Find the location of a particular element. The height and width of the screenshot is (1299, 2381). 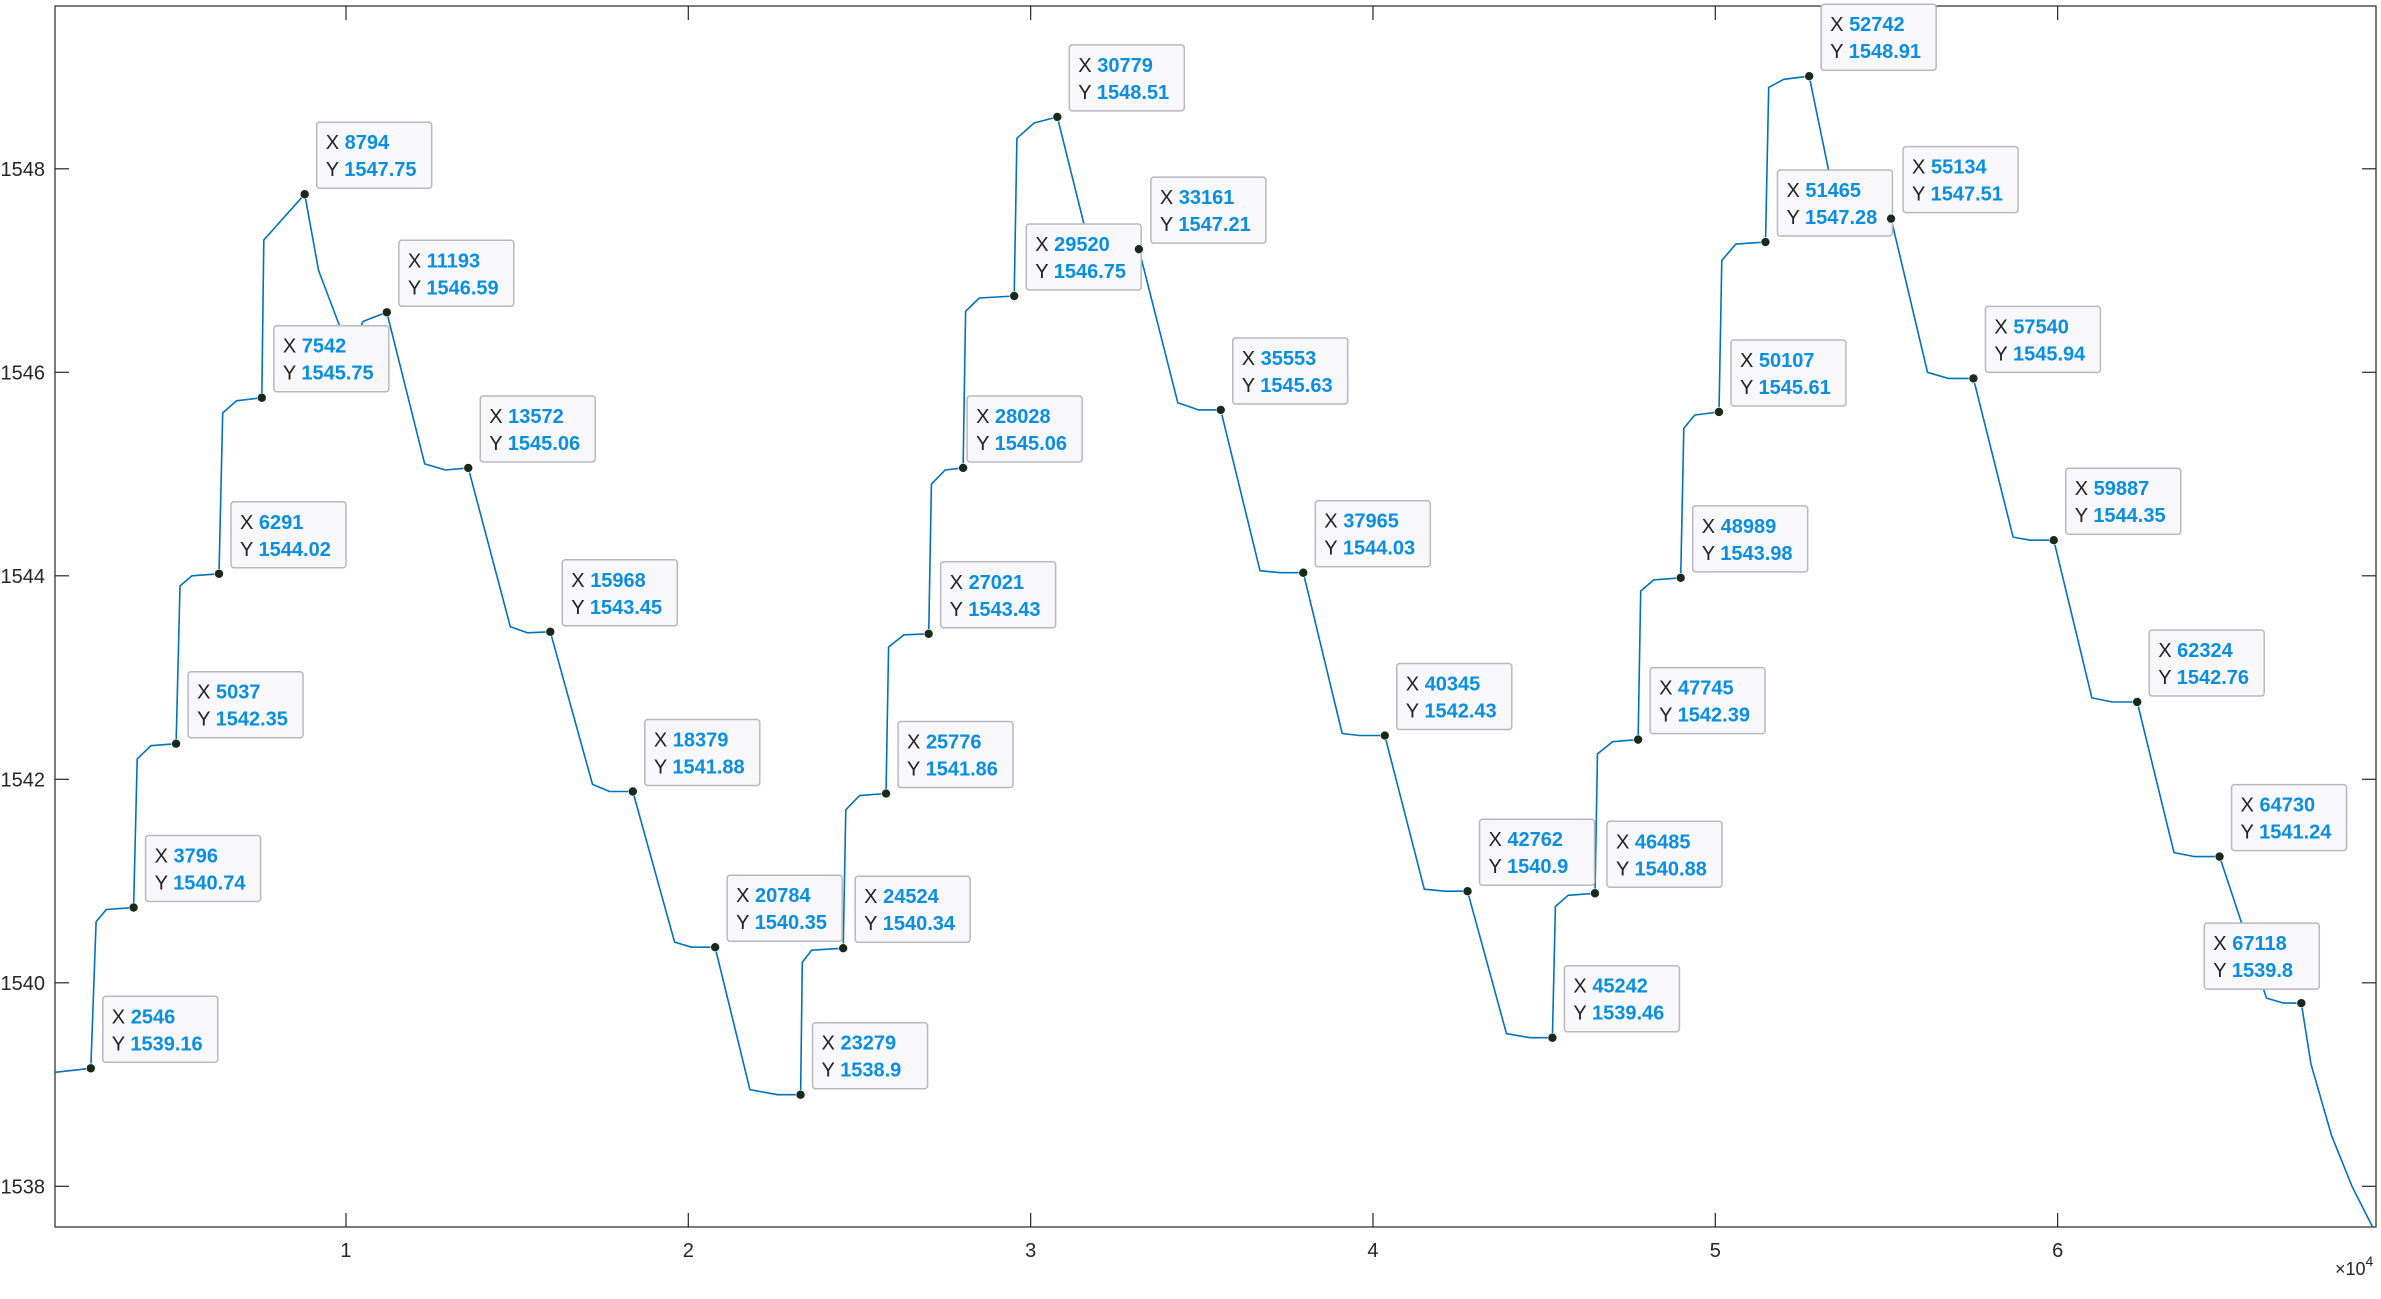

datatip-y-value: 1539.8 is located at coordinates (2262, 971).